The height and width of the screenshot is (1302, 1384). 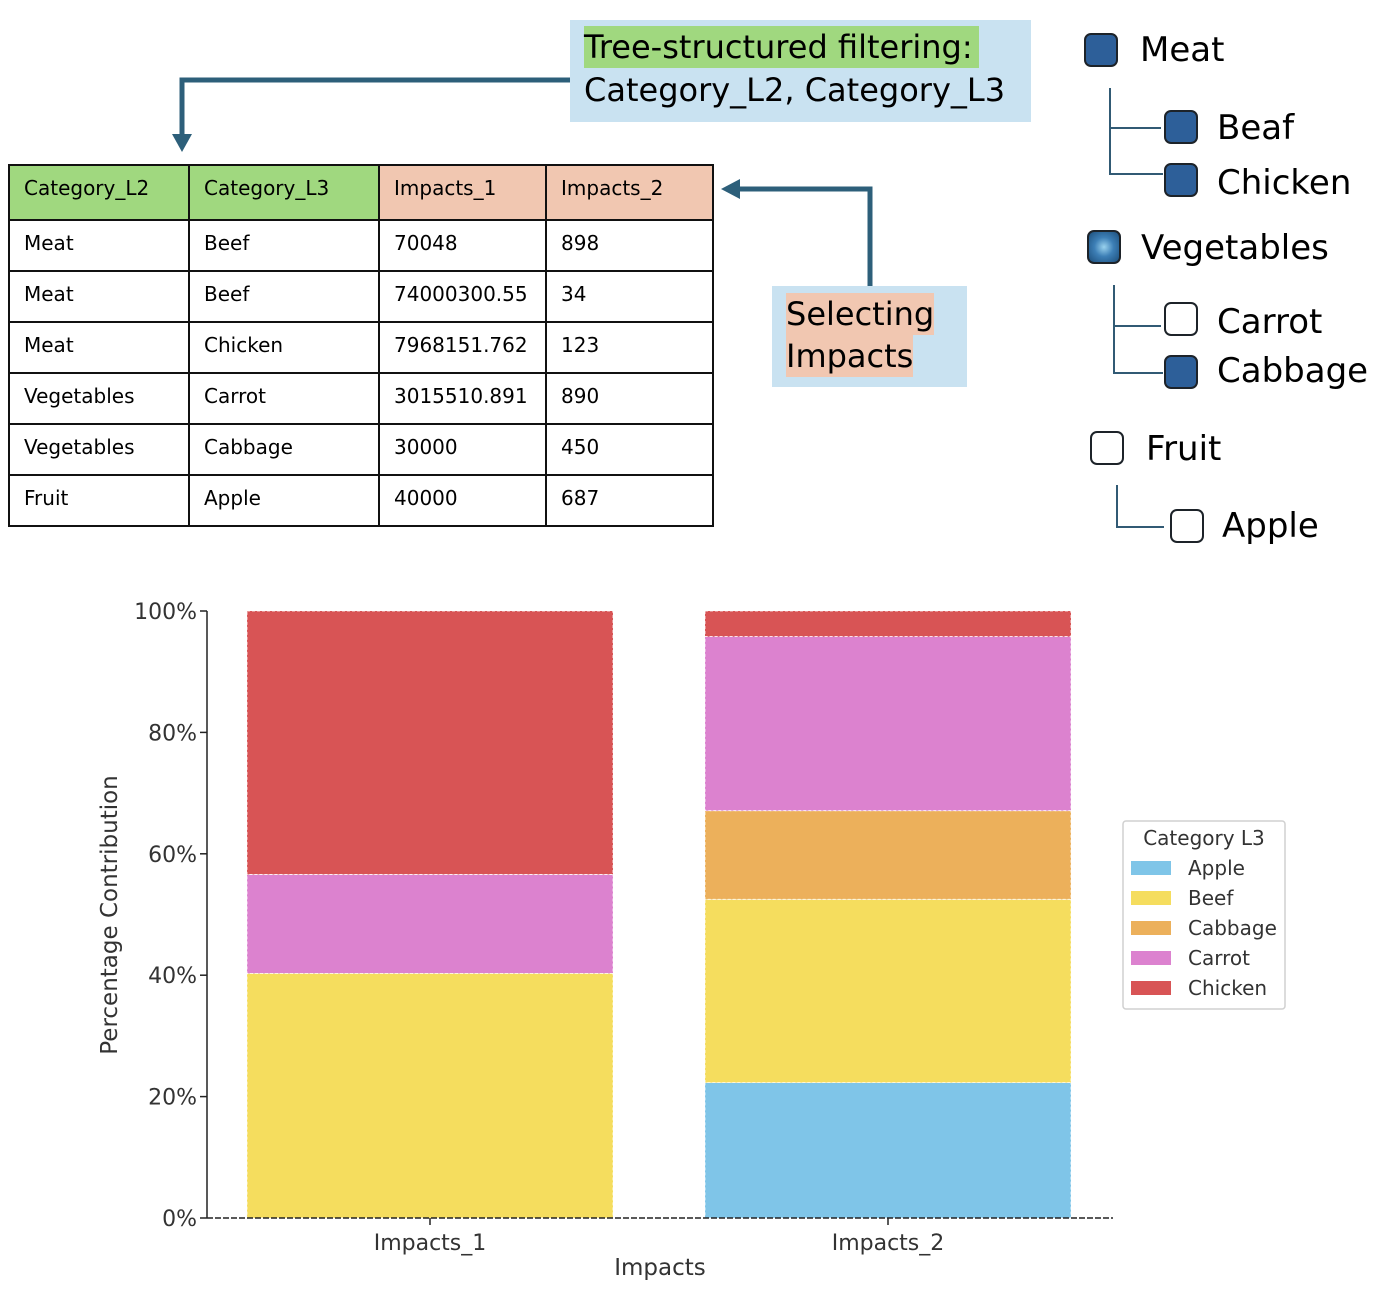 I want to click on y-tick-label: 60%, so click(x=172, y=855).